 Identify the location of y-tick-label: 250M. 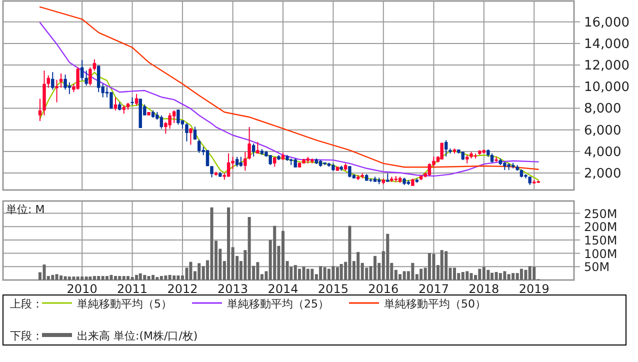
(601, 213).